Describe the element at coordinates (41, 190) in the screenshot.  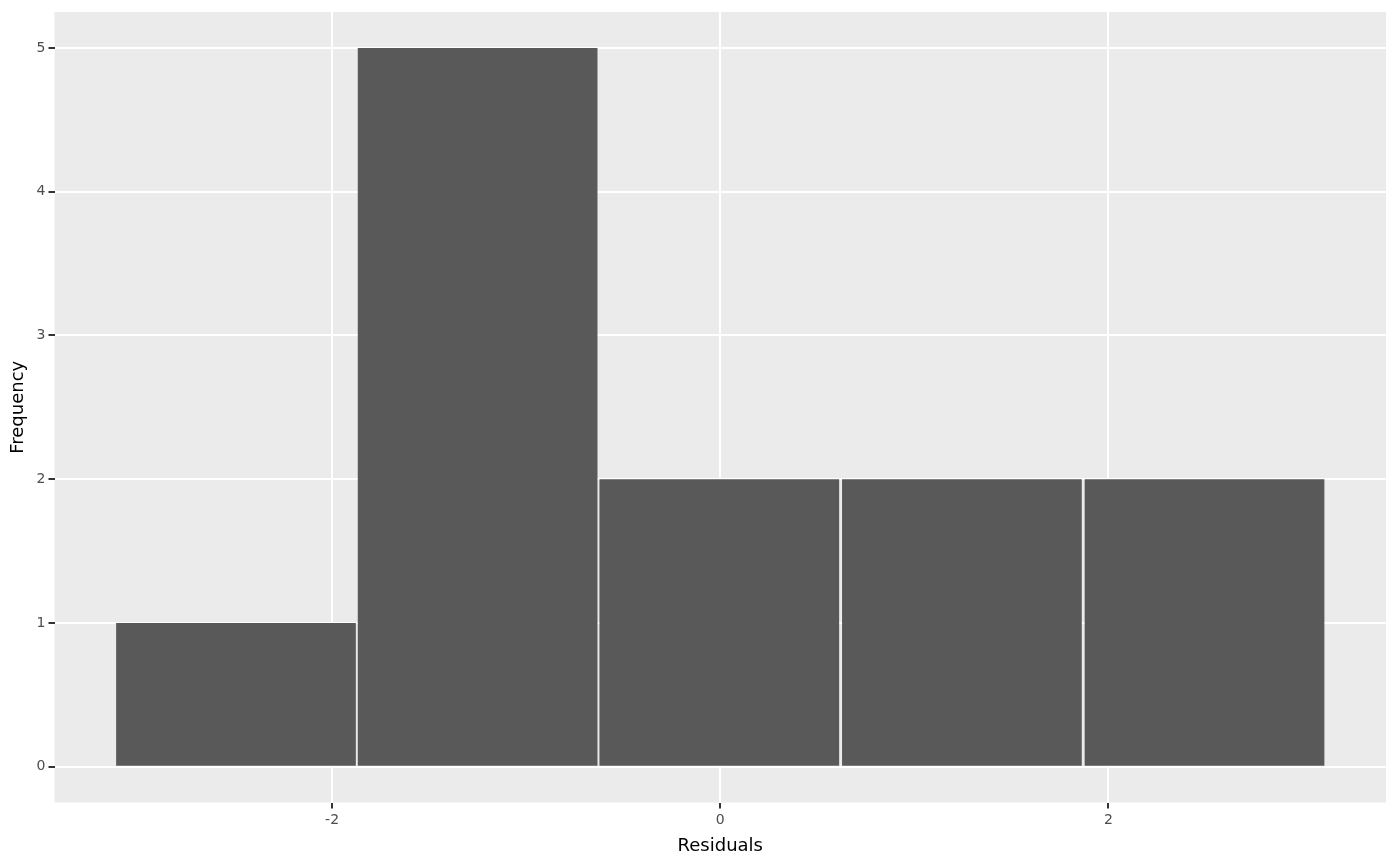
I see `y-tick-label: 4` at that location.